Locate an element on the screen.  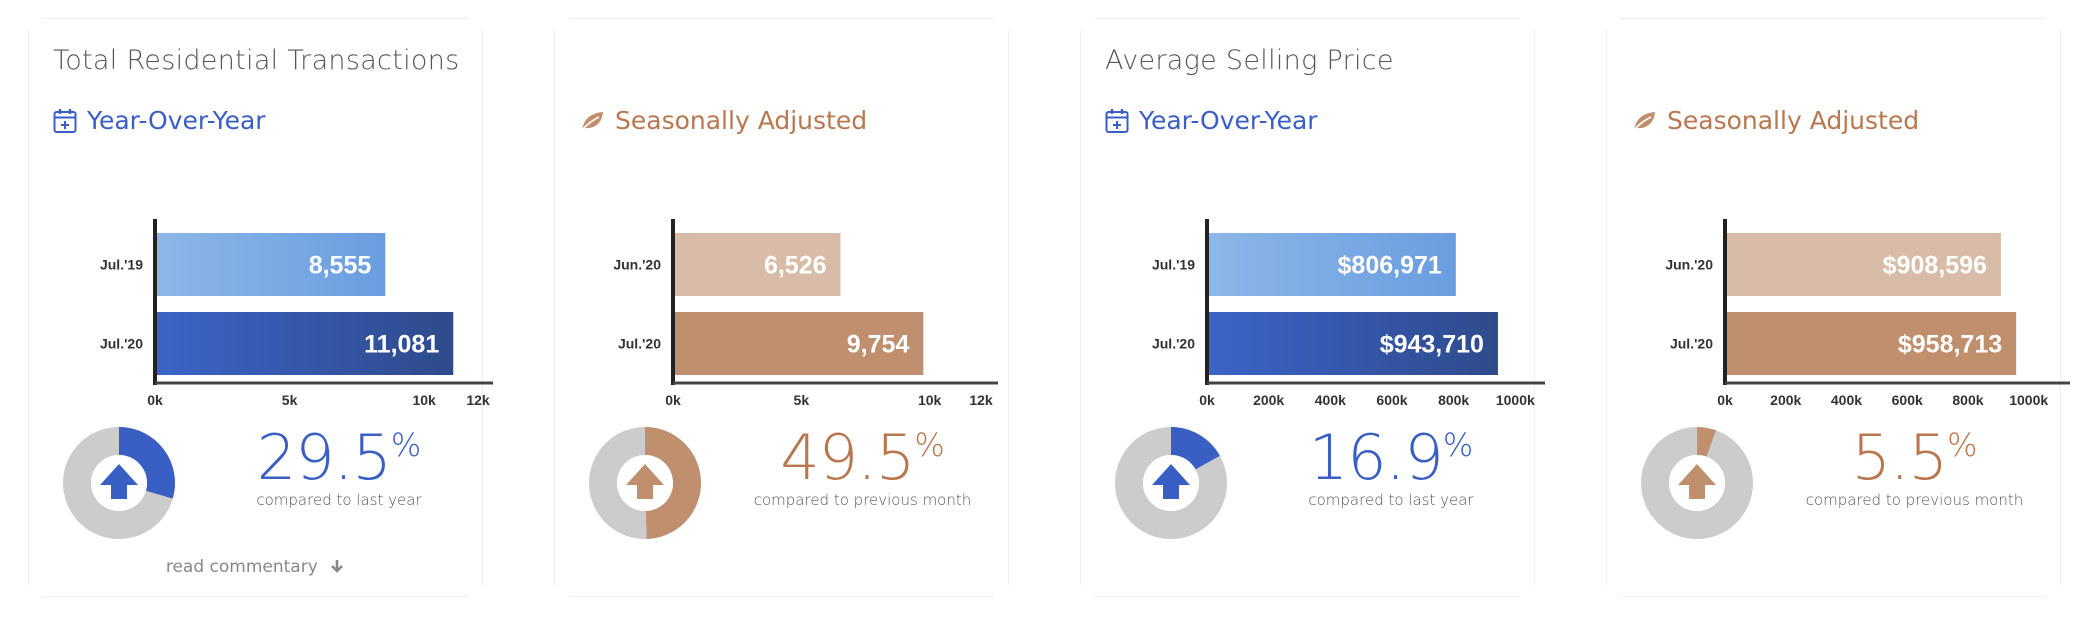
bar-value-label: $943,710 is located at coordinates (1432, 345).